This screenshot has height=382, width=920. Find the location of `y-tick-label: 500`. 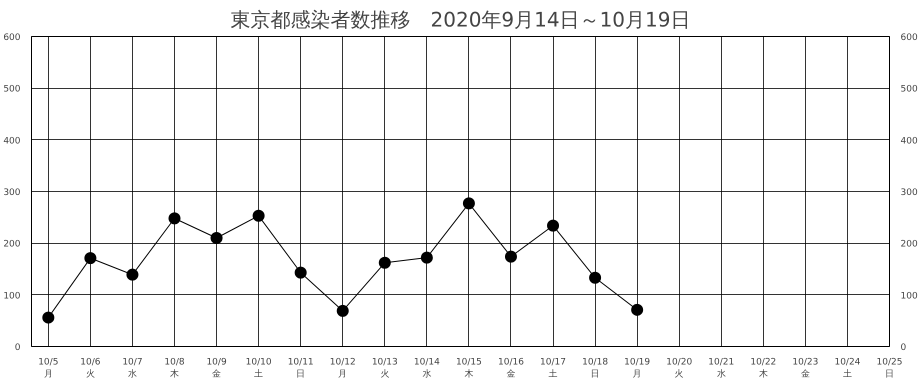

y-tick-label: 500 is located at coordinates (12, 89).